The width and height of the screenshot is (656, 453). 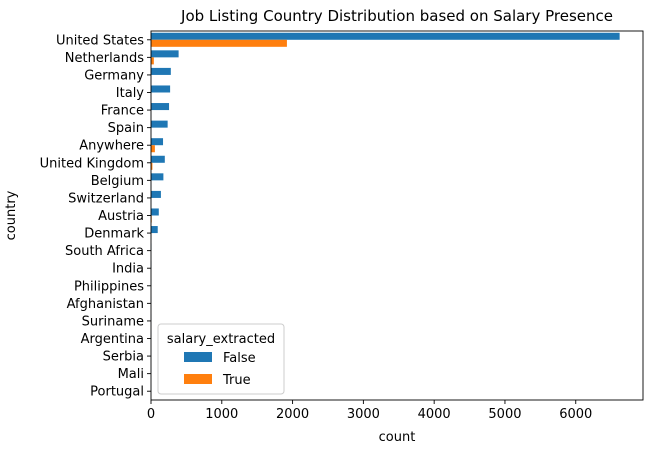 I want to click on y-tick-label: Afghanistan, so click(x=105, y=304).